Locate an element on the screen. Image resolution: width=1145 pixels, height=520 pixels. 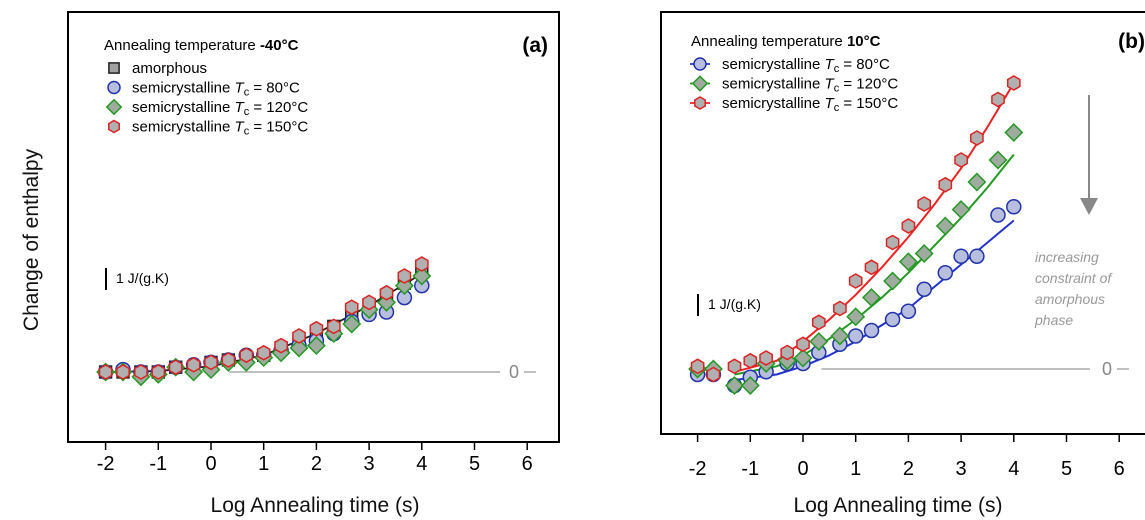
panel-b-legend-title: Annealing temperature 10°C is located at coordinates (786, 41).